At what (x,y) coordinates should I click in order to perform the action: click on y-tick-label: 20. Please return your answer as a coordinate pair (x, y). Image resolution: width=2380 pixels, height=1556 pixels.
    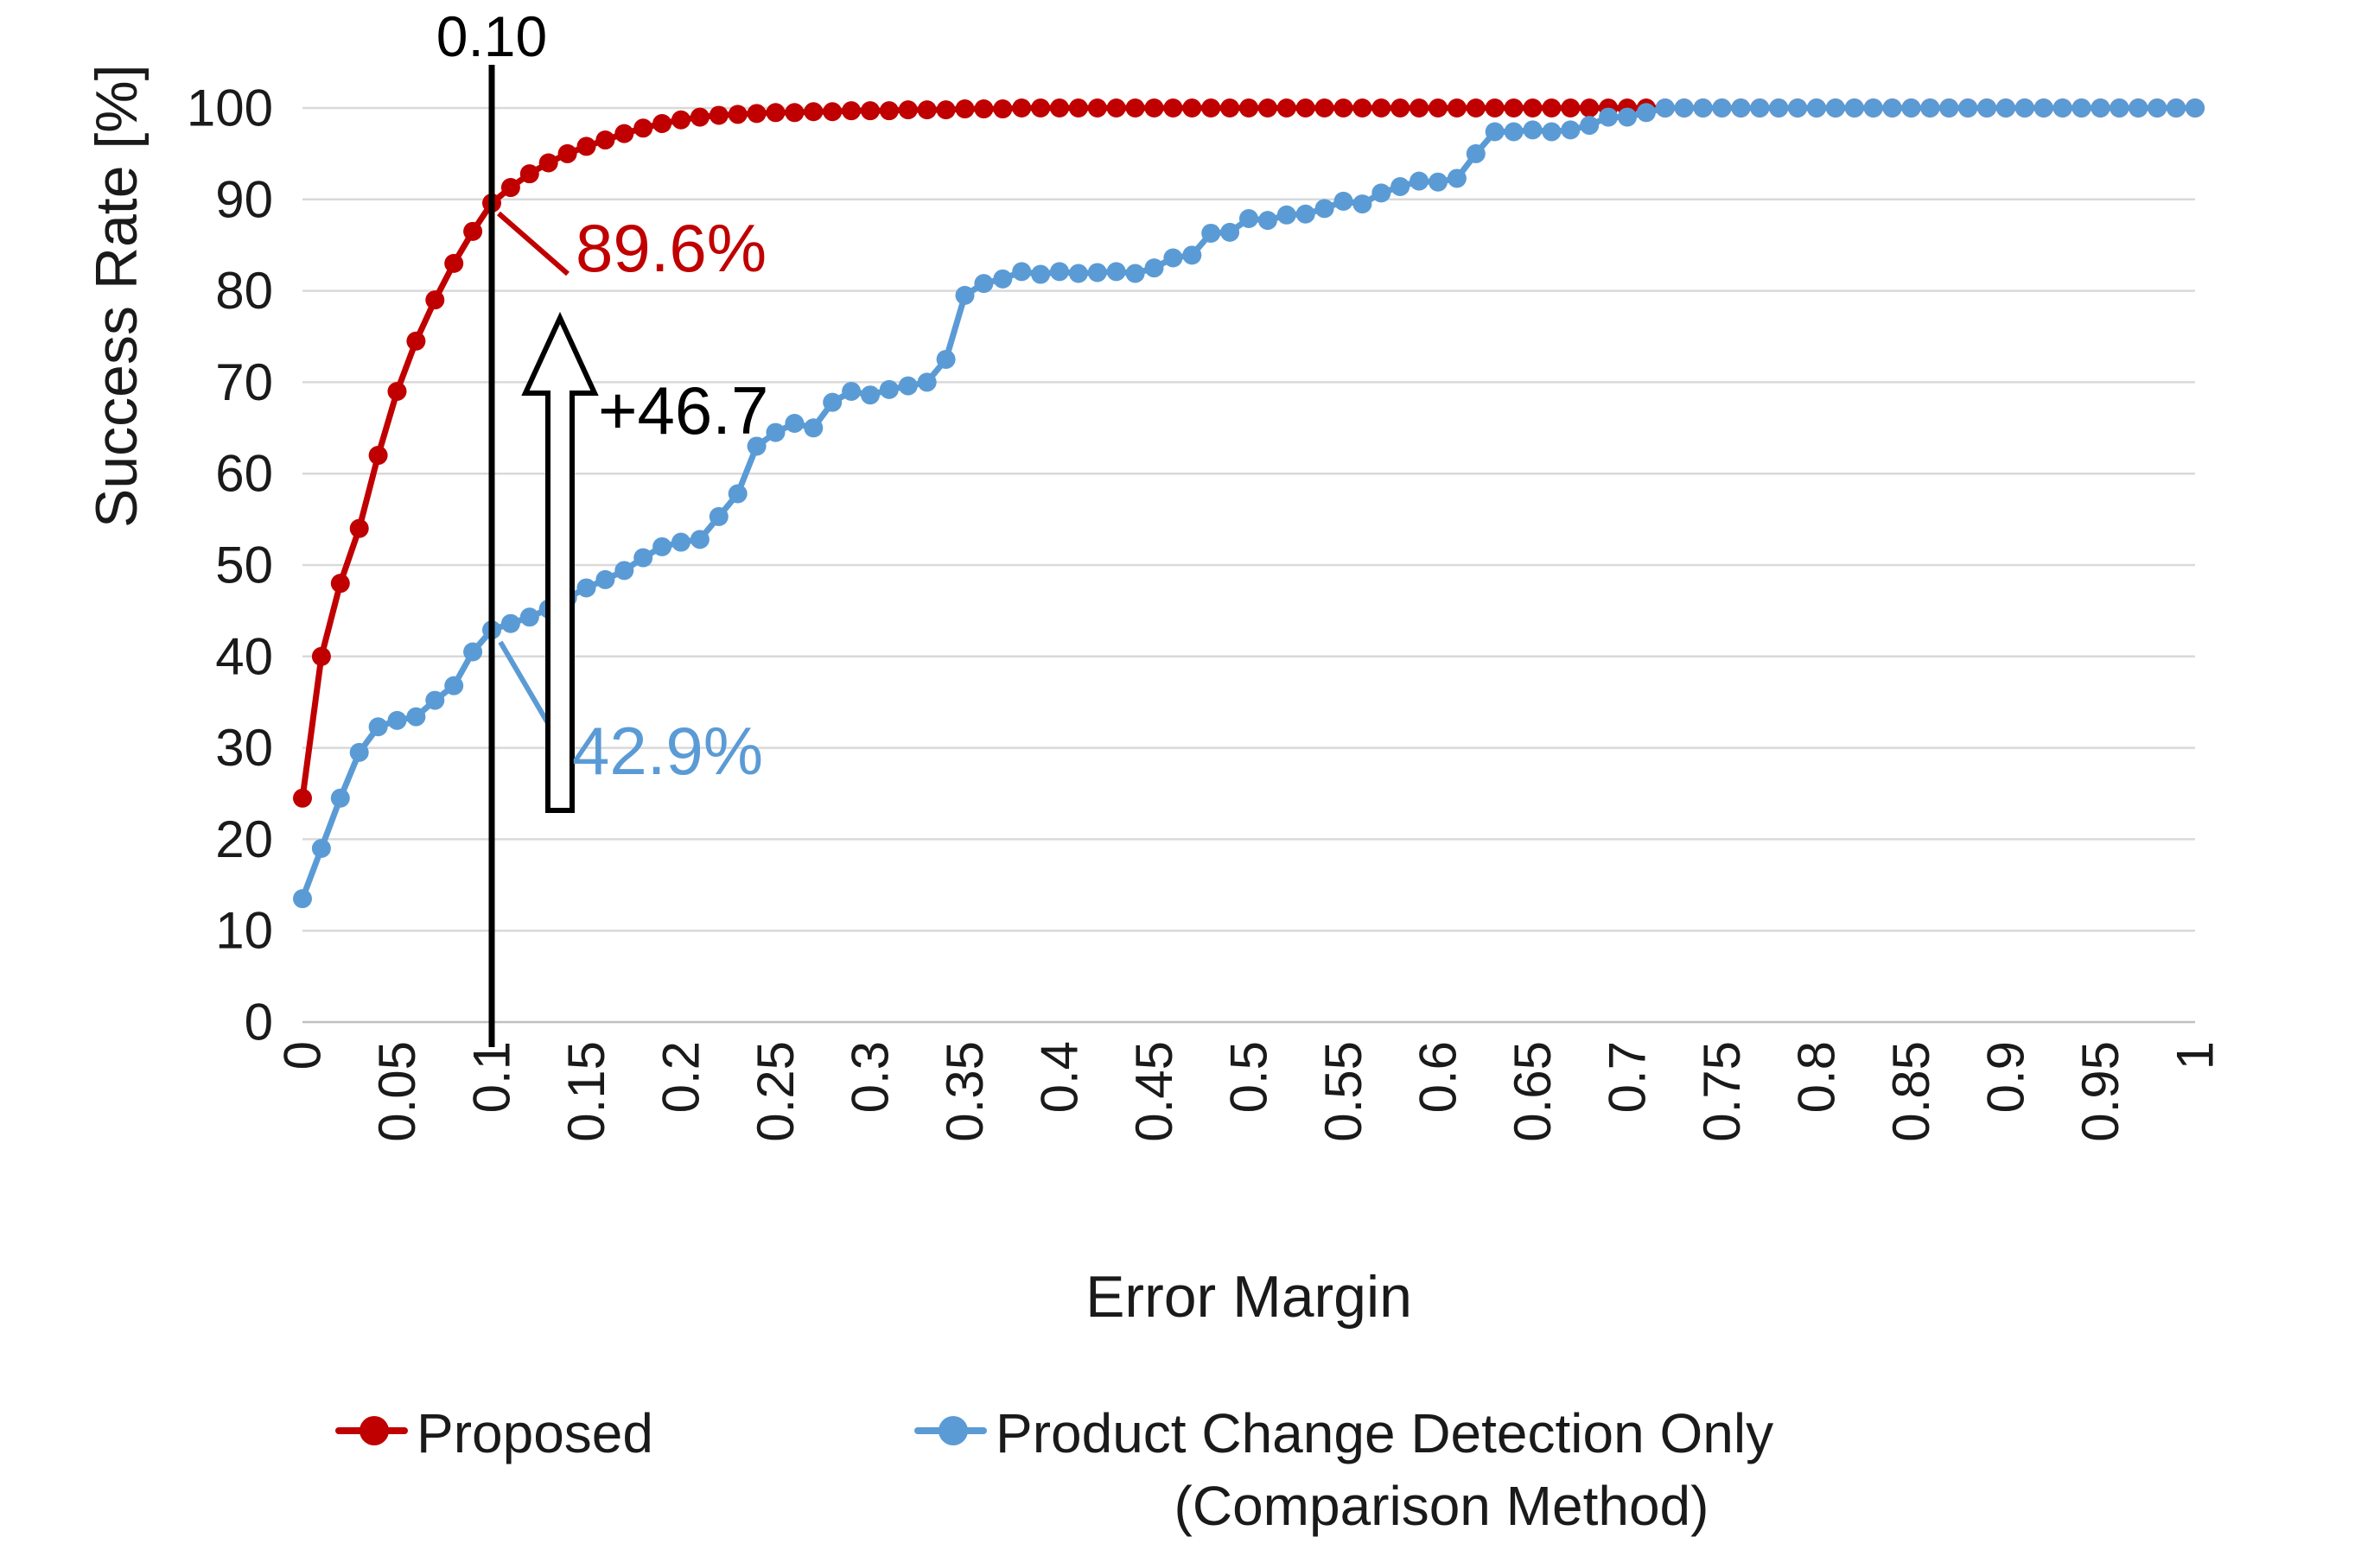
    Looking at the image, I should click on (244, 839).